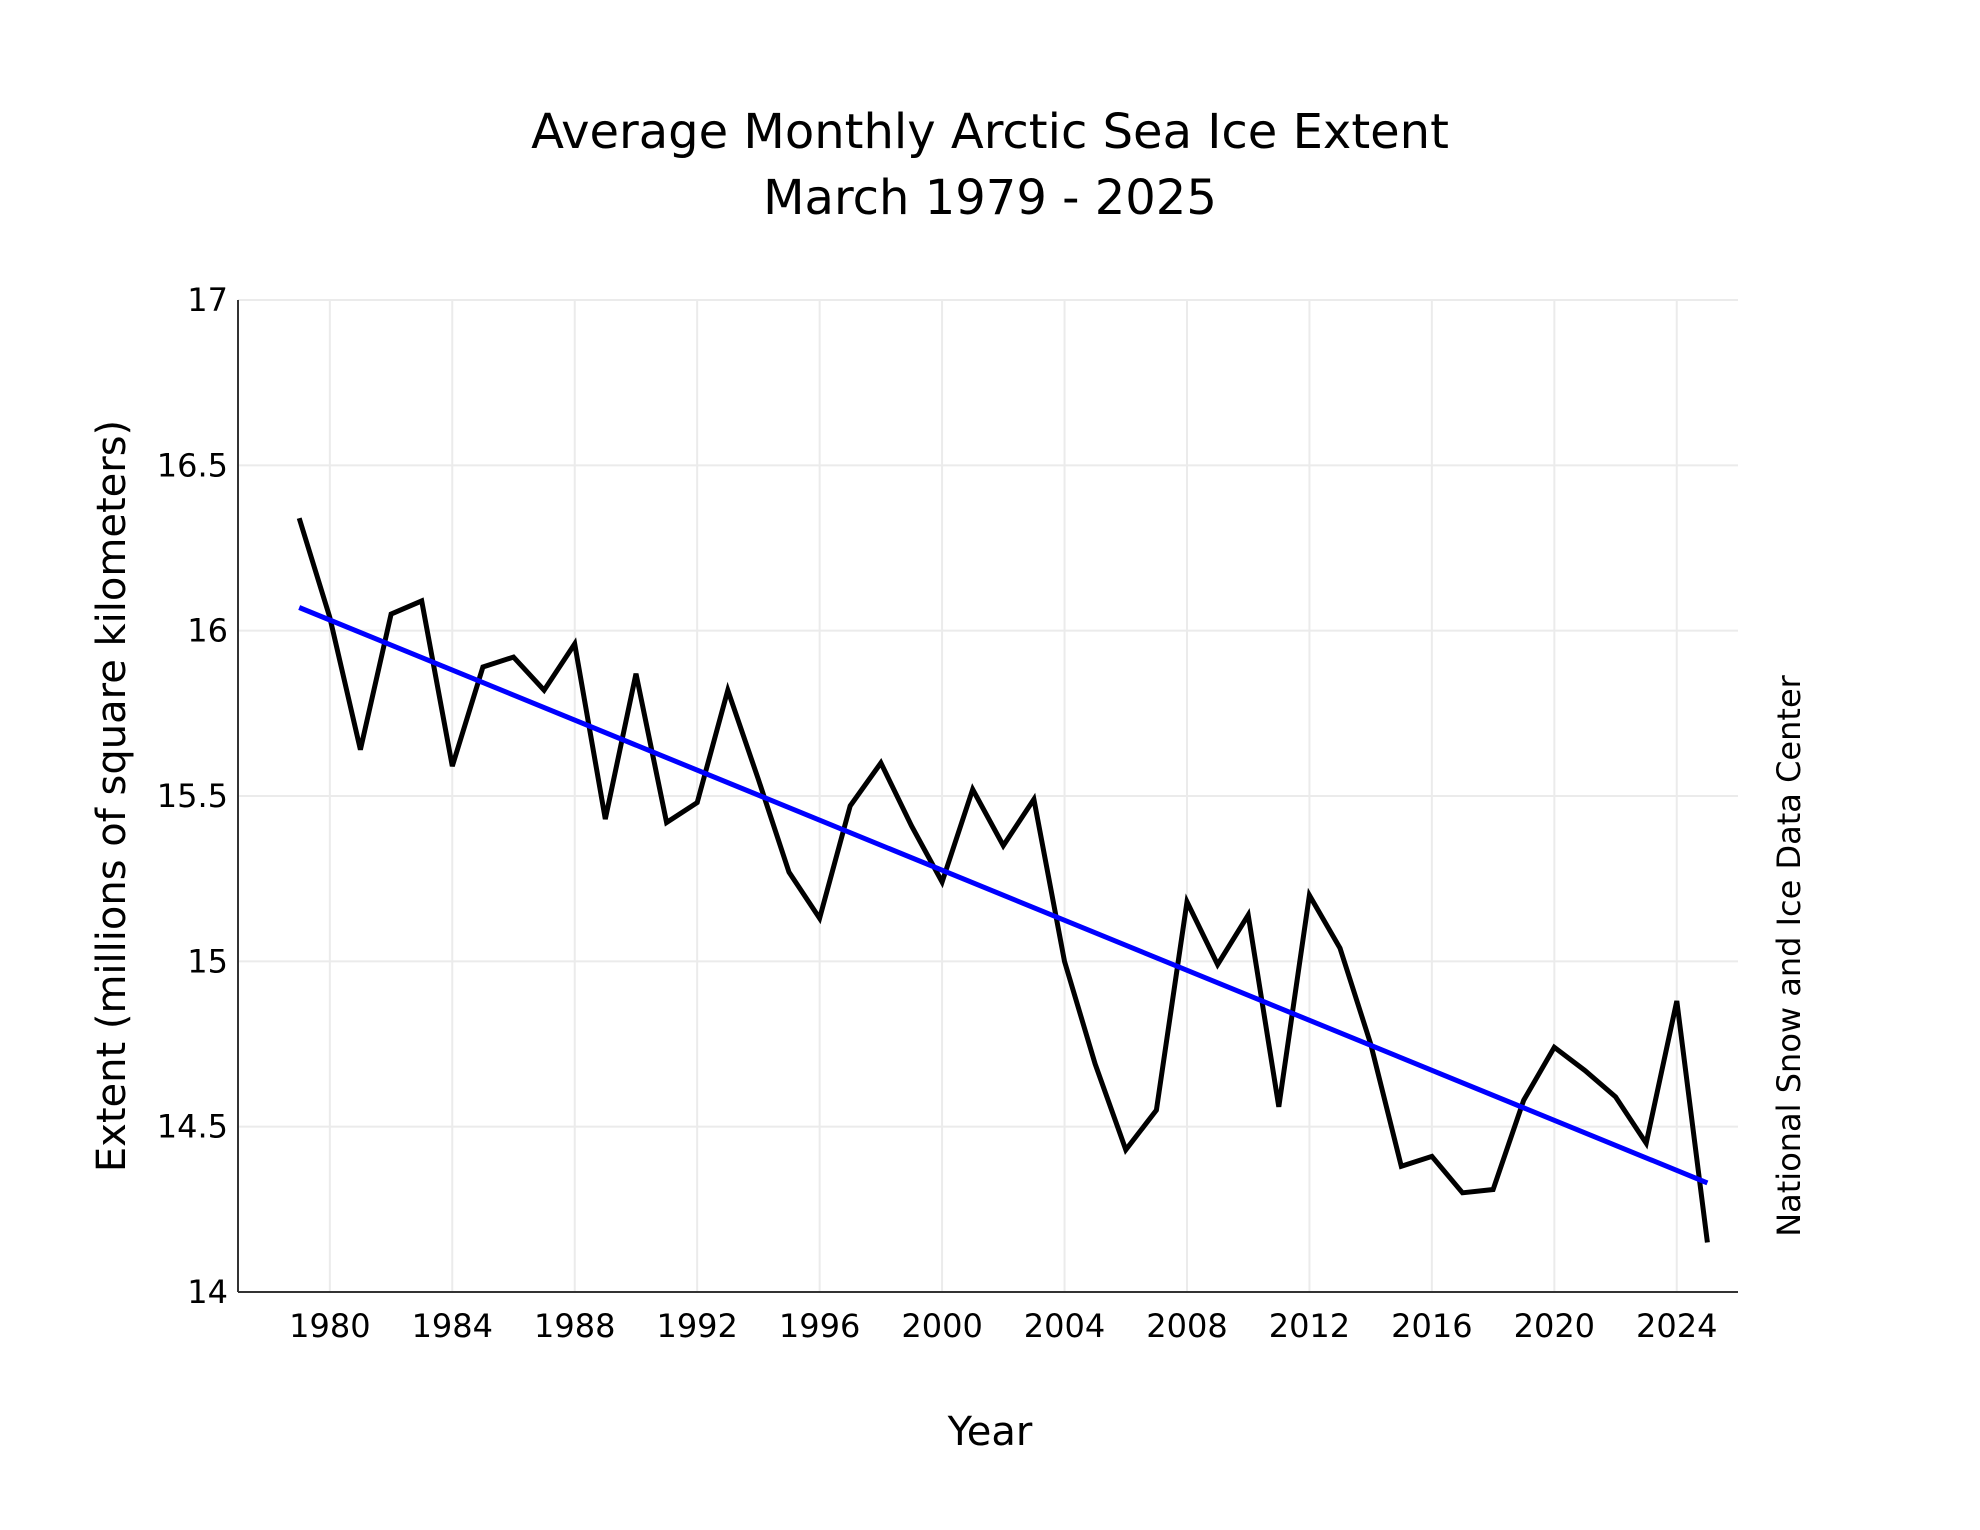 The height and width of the screenshot is (1530, 1980). I want to click on x-tick-label: 2000, so click(941, 1326).